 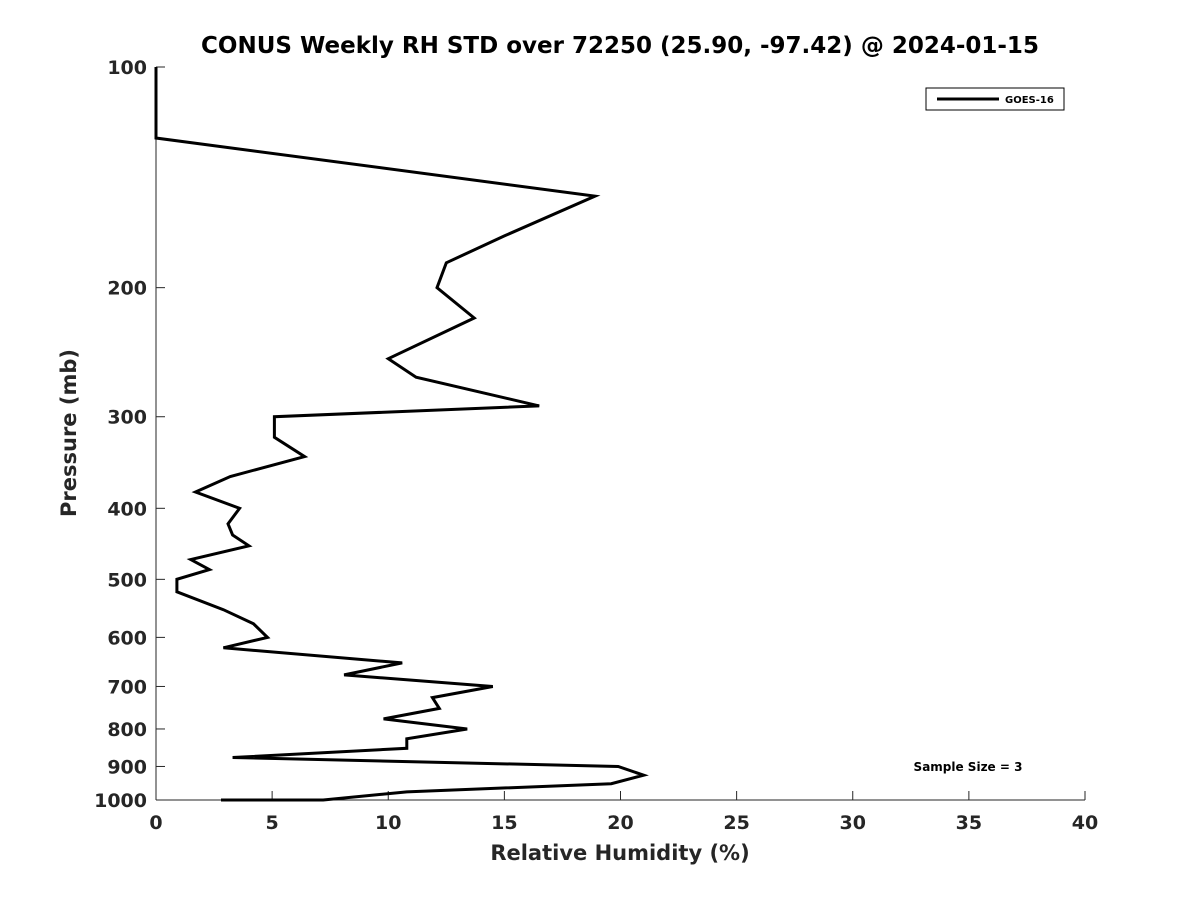 What do you see at coordinates (69, 433) in the screenshot?
I see `y-axis-label: Pressure (mb)` at bounding box center [69, 433].